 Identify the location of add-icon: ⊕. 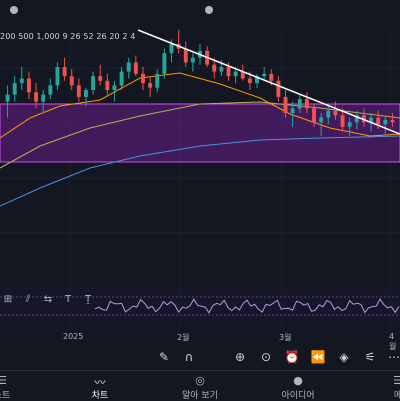
(240, 357).